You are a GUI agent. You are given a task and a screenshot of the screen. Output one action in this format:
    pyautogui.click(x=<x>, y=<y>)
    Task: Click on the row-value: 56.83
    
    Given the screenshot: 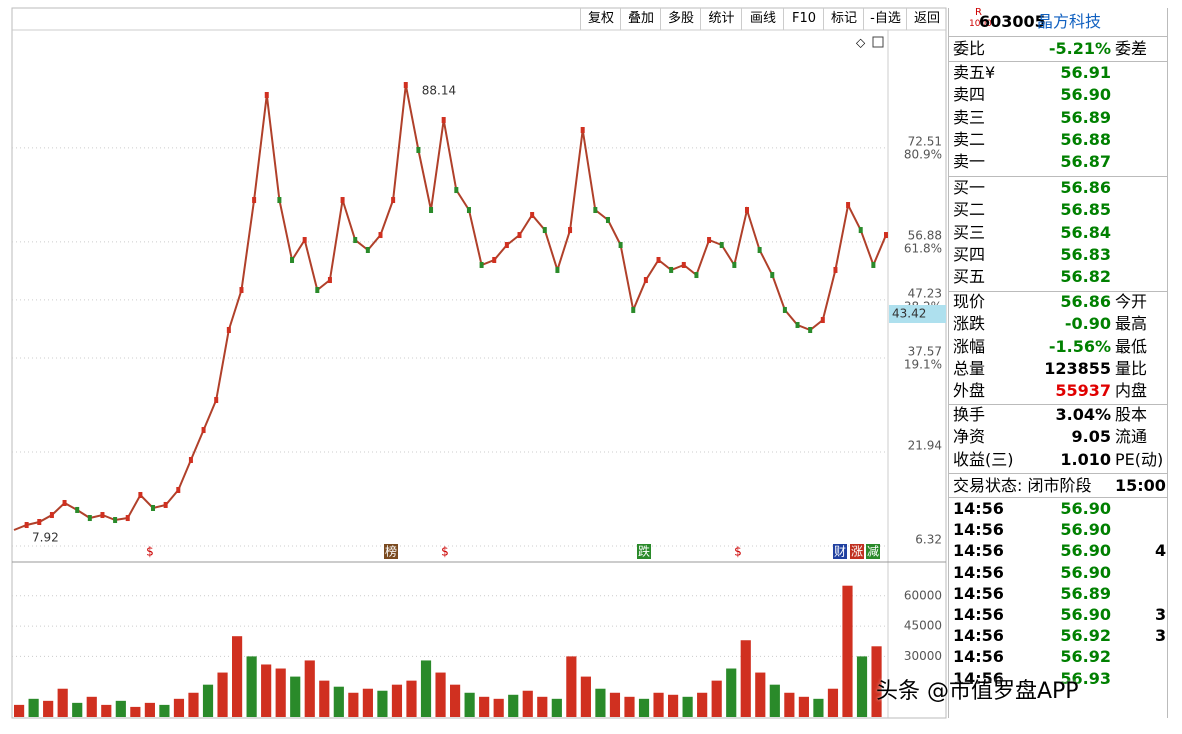 What is the action you would take?
    pyautogui.click(x=1085, y=254)
    